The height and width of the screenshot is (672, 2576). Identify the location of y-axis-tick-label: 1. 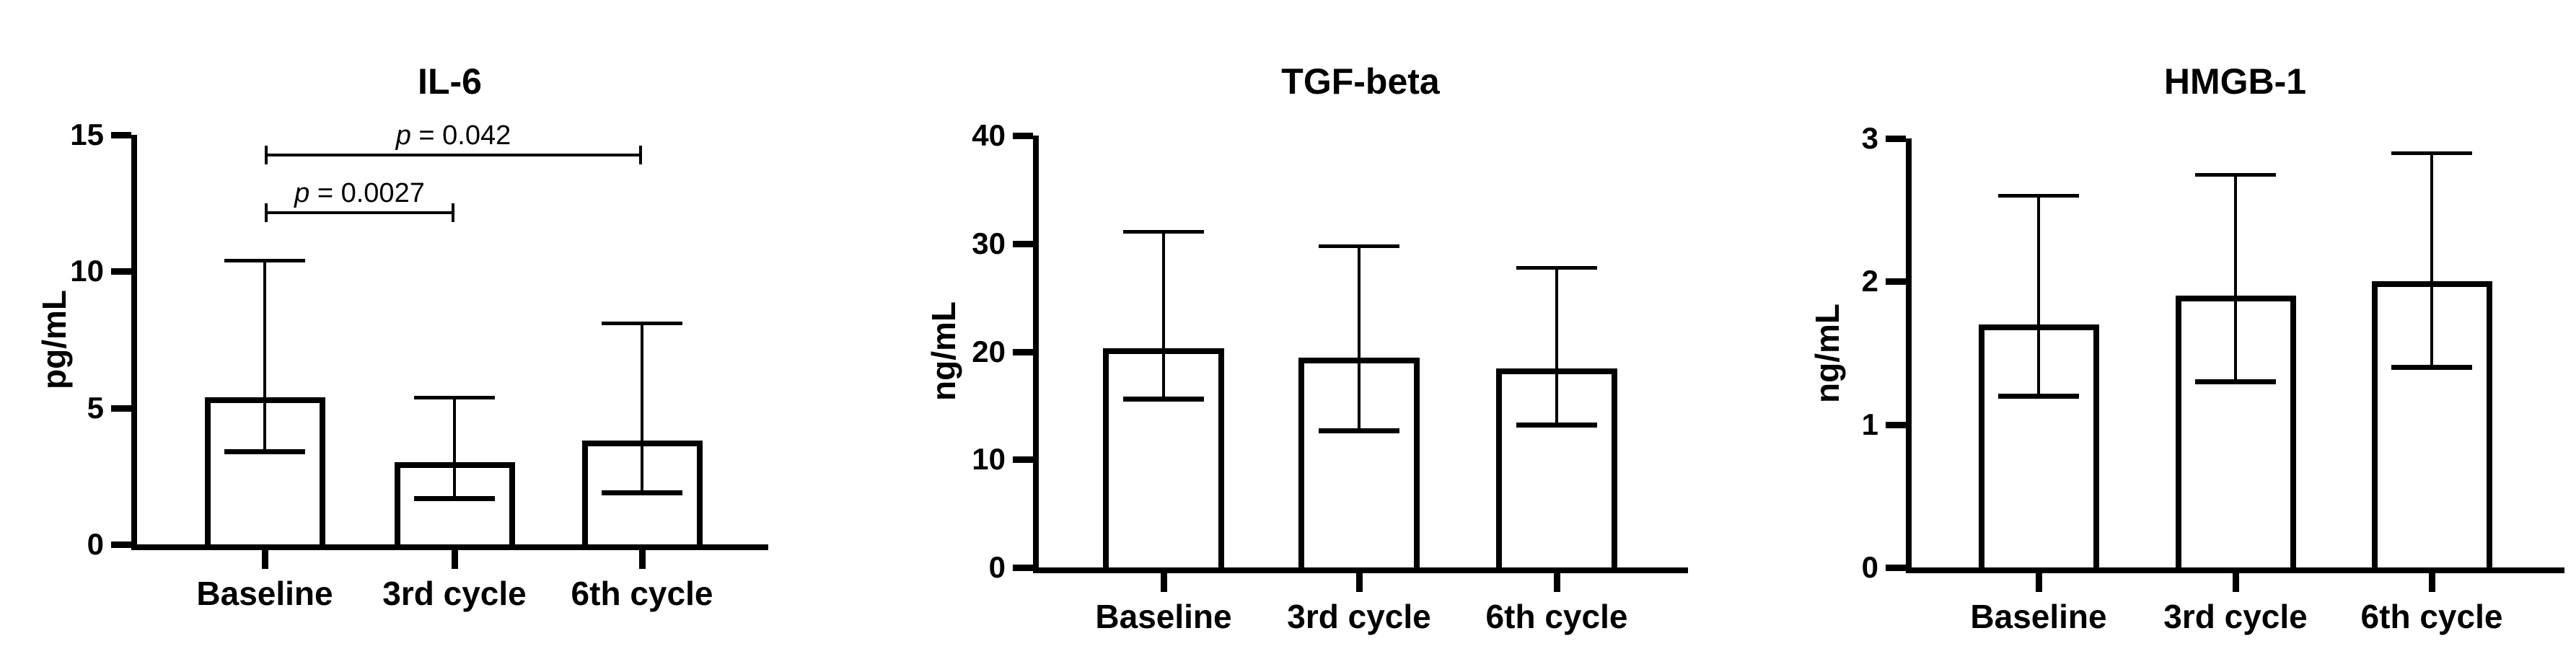
(1869, 424).